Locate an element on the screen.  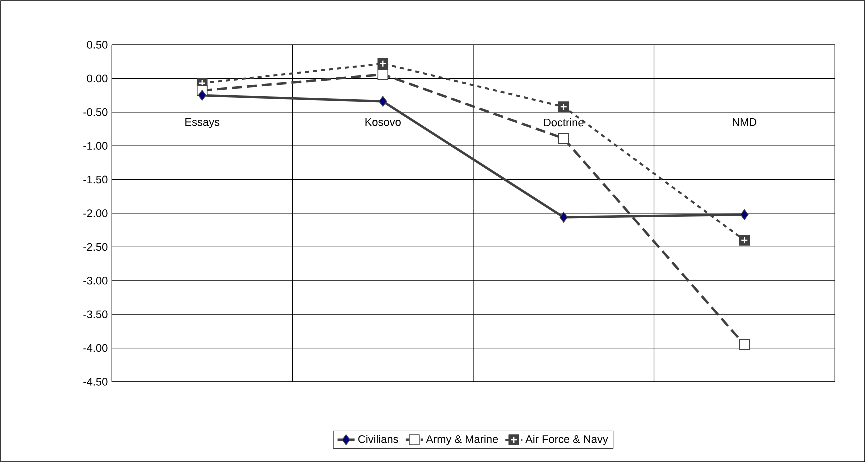
legend-label: Army & Marine is located at coordinates (462, 440).